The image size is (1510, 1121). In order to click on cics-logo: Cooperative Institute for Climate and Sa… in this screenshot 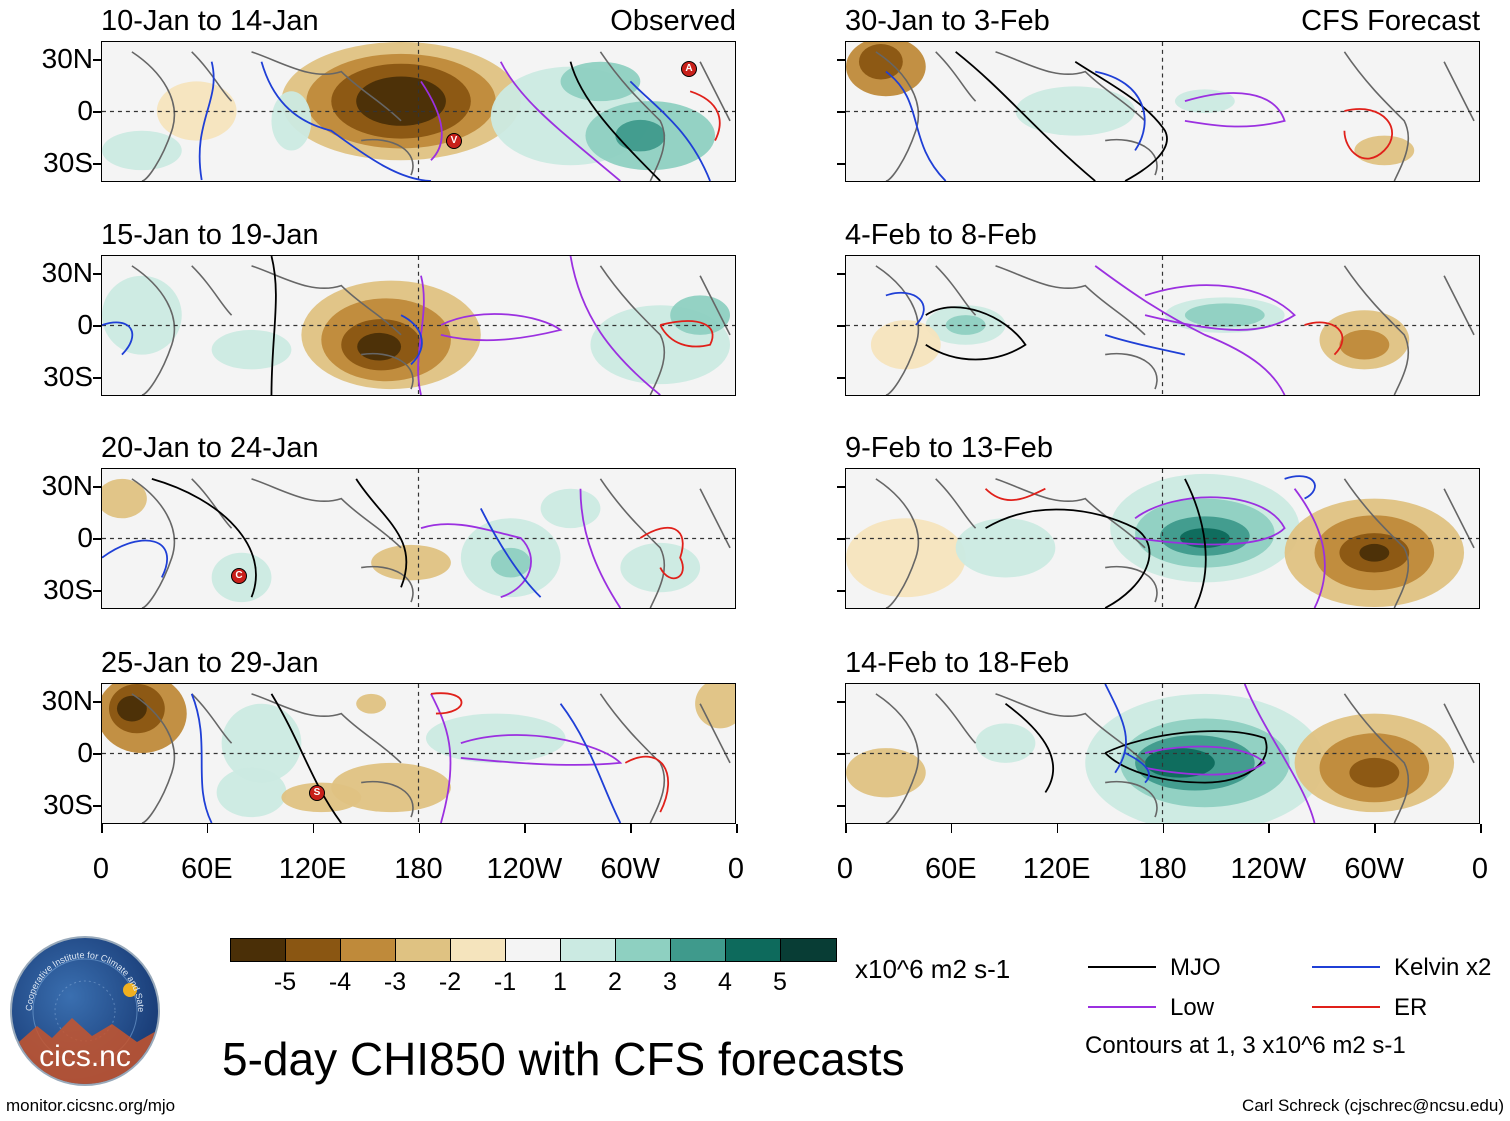, I will do `click(85, 1011)`.